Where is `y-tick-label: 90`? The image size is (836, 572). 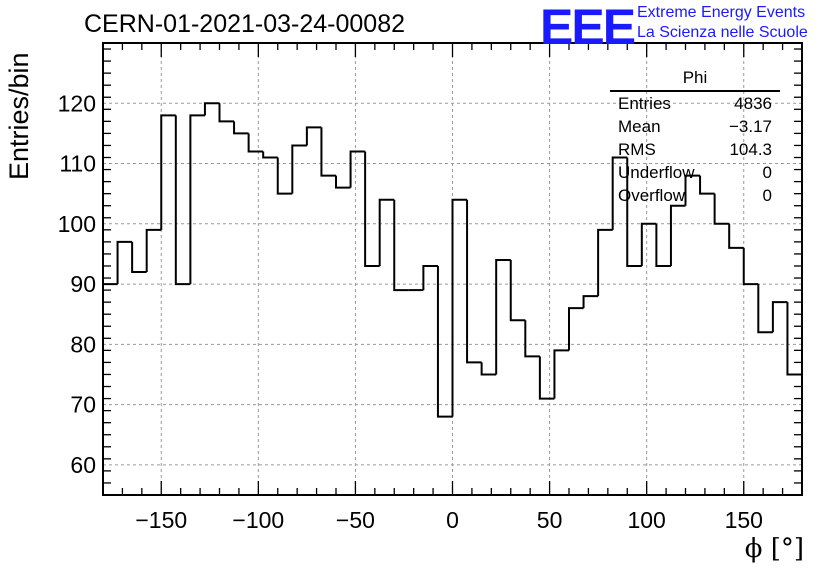 y-tick-label: 90 is located at coordinates (83, 284).